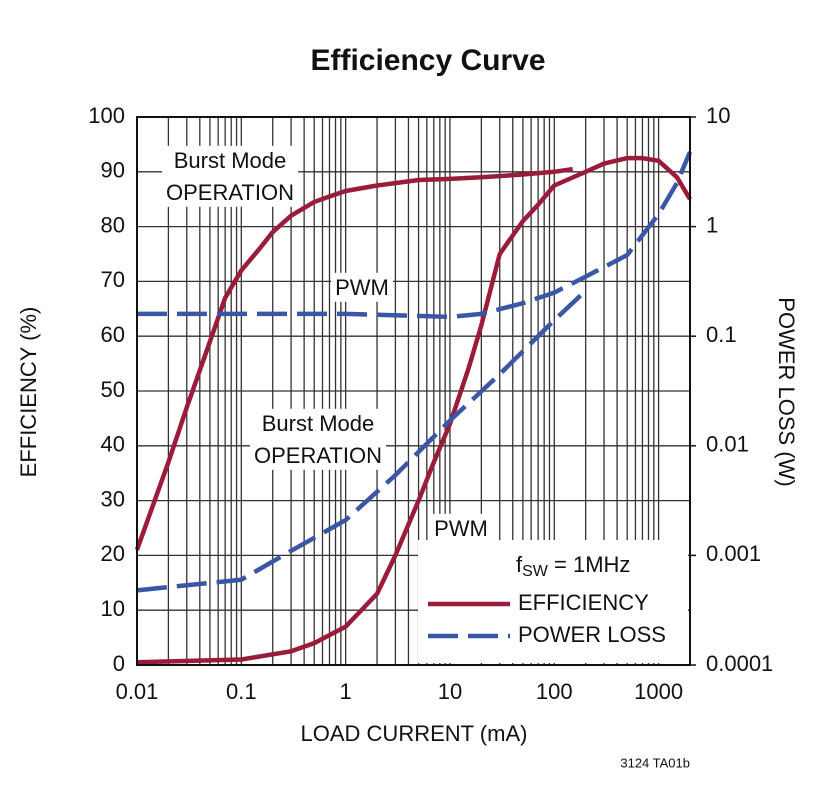 This screenshot has height=785, width=840. What do you see at coordinates (113, 334) in the screenshot?
I see `y-tick-label: 60` at bounding box center [113, 334].